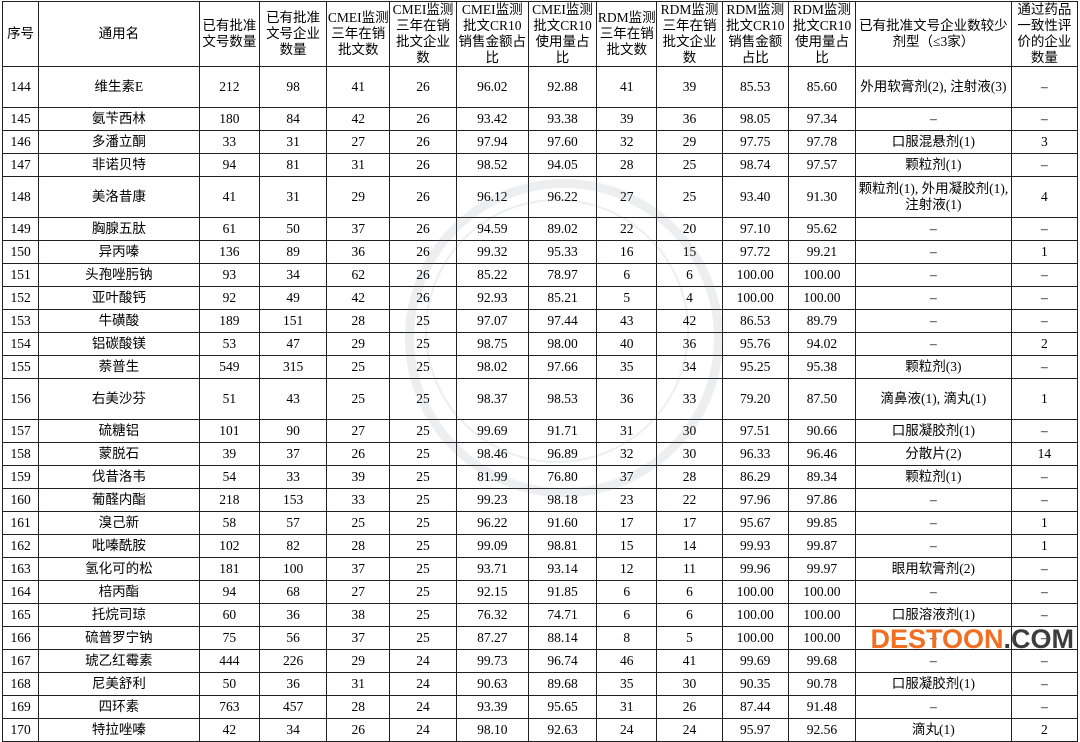  Describe the element at coordinates (119, 321) in the screenshot. I see `cell-generic-name: 牛磺酸` at that location.